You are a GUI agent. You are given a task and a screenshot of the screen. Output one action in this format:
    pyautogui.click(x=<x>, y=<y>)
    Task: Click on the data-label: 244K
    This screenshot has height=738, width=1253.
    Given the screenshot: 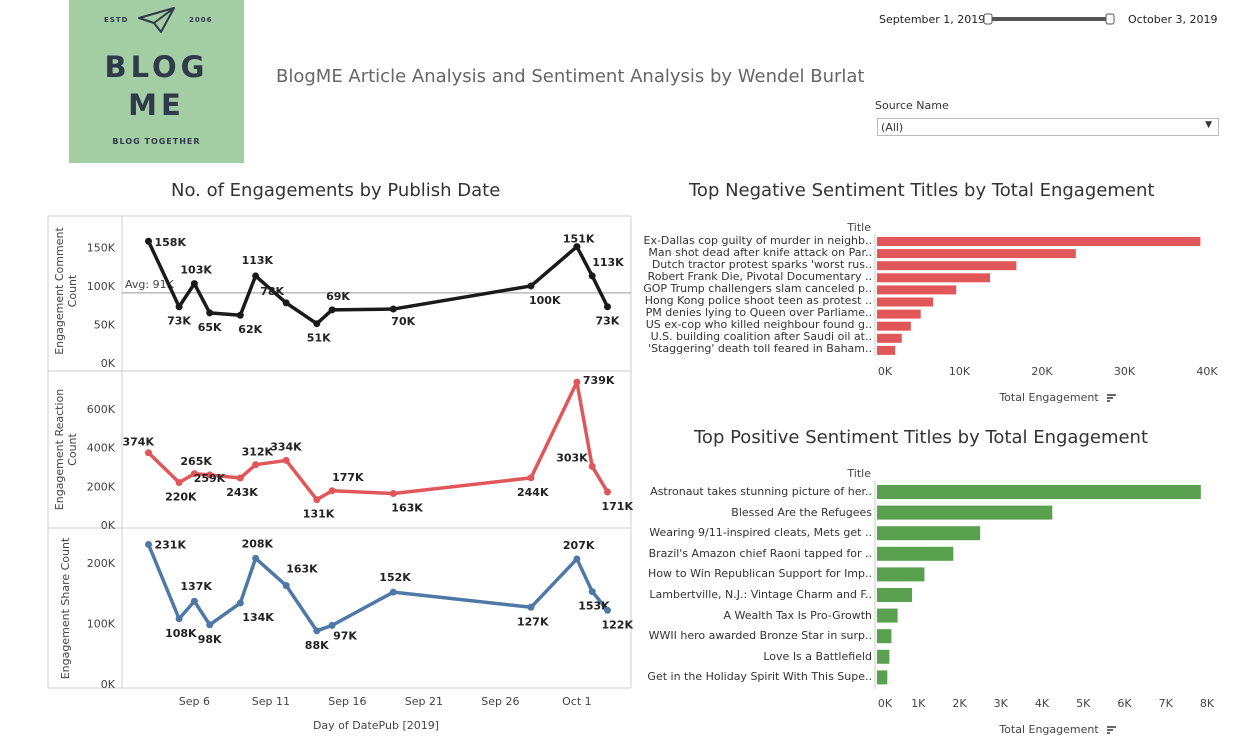 What is the action you would take?
    pyautogui.click(x=533, y=492)
    